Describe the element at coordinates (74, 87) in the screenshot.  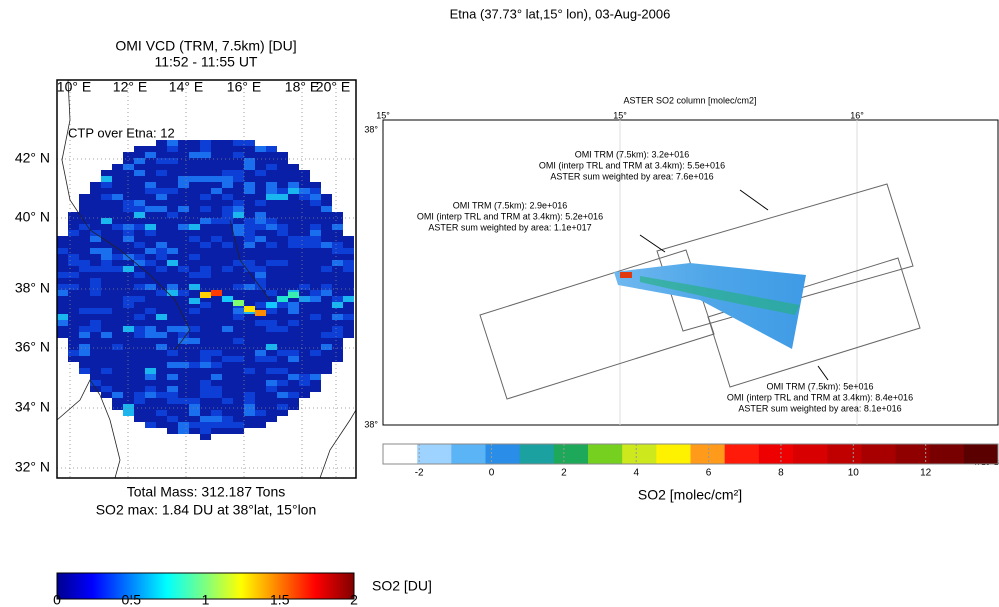
I see `lon-label: 10° E` at that location.